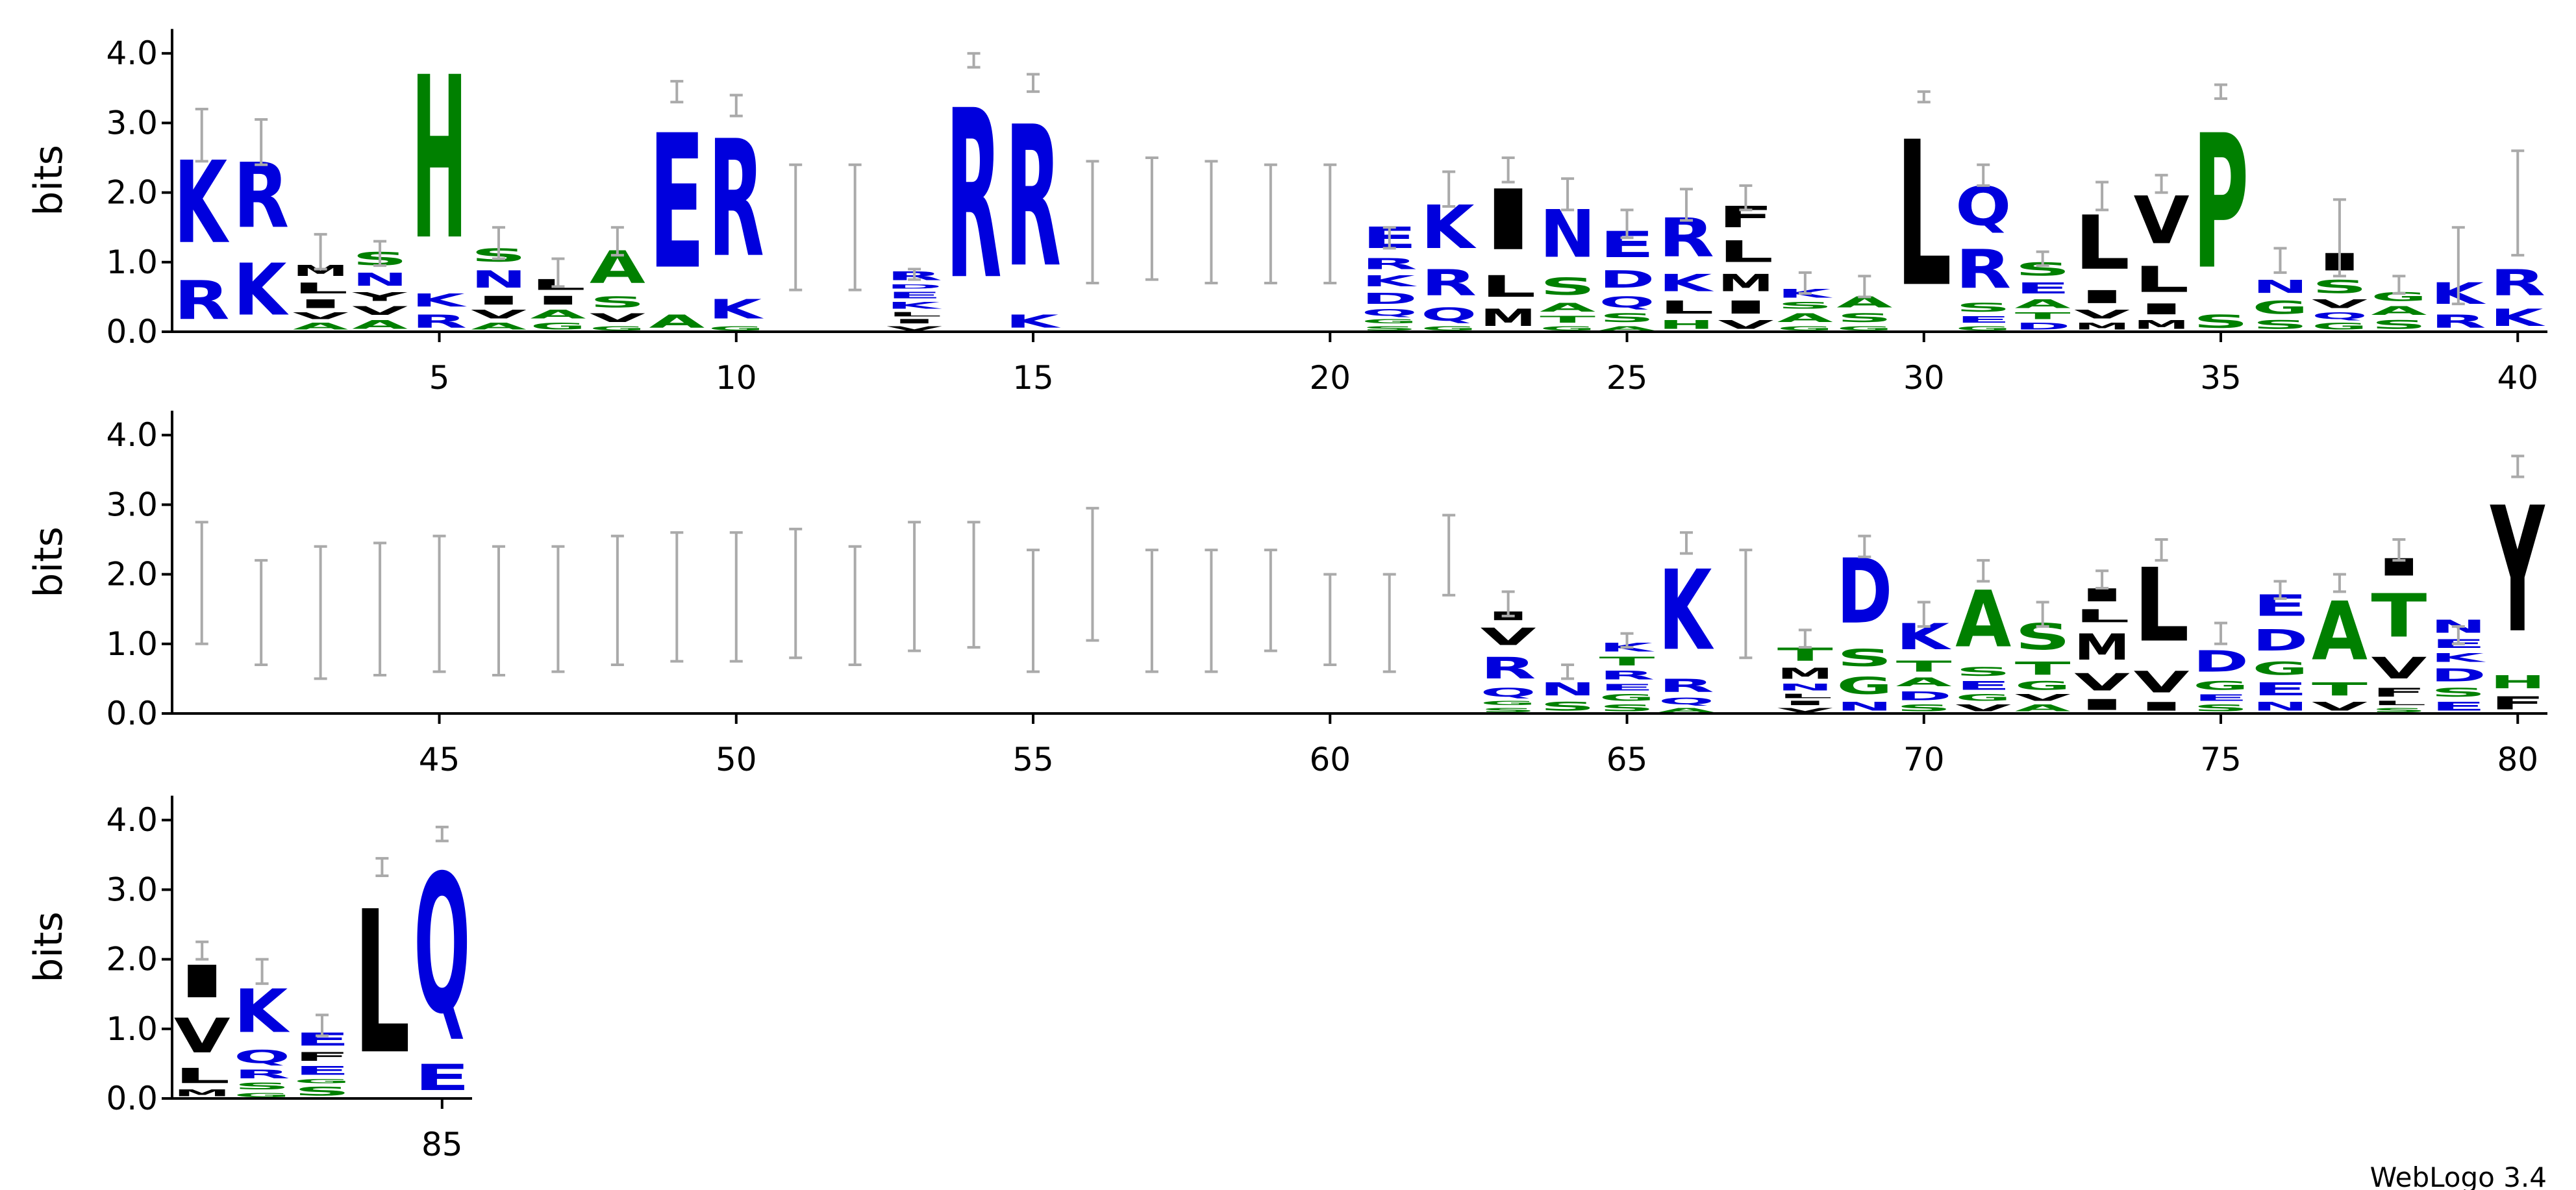 This screenshot has width=2576, height=1190. What do you see at coordinates (1627, 760) in the screenshot?
I see `x-tick-label: 65` at bounding box center [1627, 760].